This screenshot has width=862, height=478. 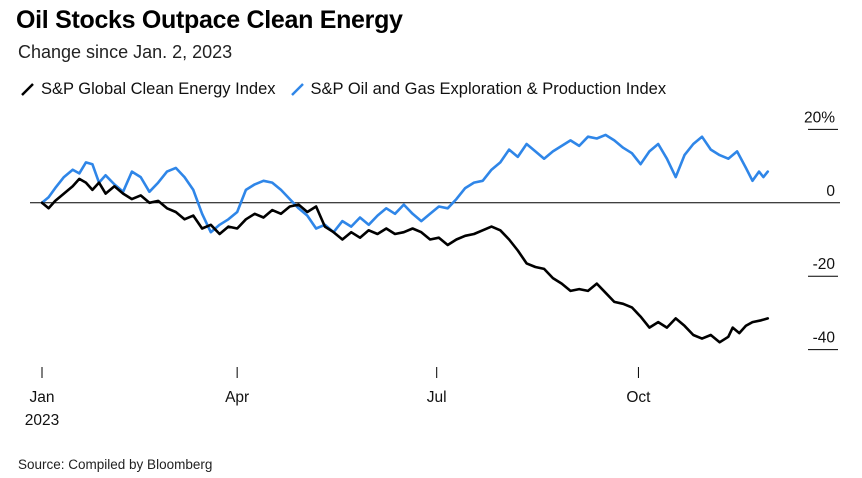 I want to click on y-tick-label: 20%, so click(x=819, y=117).